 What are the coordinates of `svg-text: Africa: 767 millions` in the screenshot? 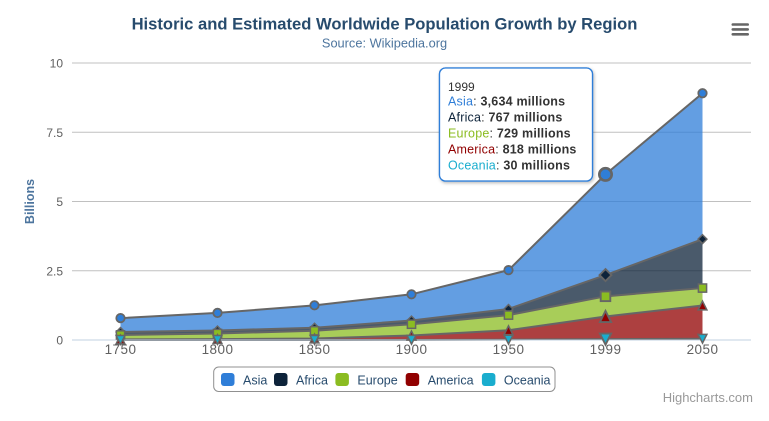 It's located at (505, 118).